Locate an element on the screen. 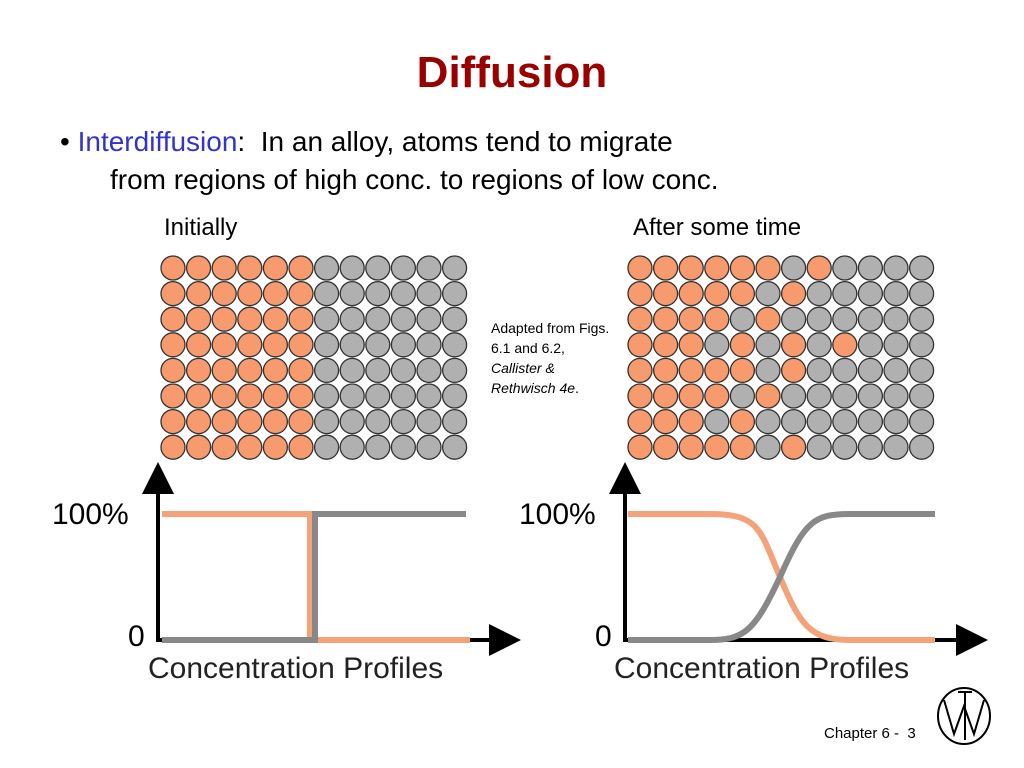  footer-chapter: Chapter 6 - is located at coordinates (862, 733).